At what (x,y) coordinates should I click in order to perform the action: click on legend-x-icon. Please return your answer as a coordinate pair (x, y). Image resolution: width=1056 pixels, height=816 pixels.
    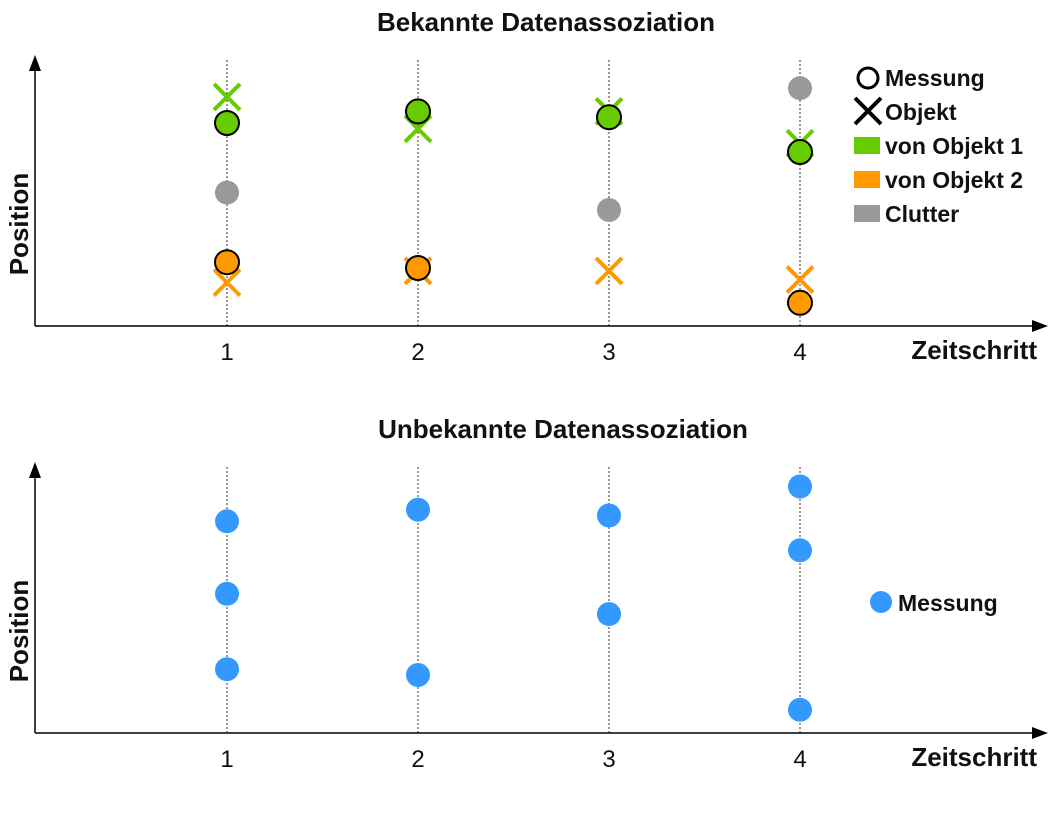
    Looking at the image, I should click on (868, 111).